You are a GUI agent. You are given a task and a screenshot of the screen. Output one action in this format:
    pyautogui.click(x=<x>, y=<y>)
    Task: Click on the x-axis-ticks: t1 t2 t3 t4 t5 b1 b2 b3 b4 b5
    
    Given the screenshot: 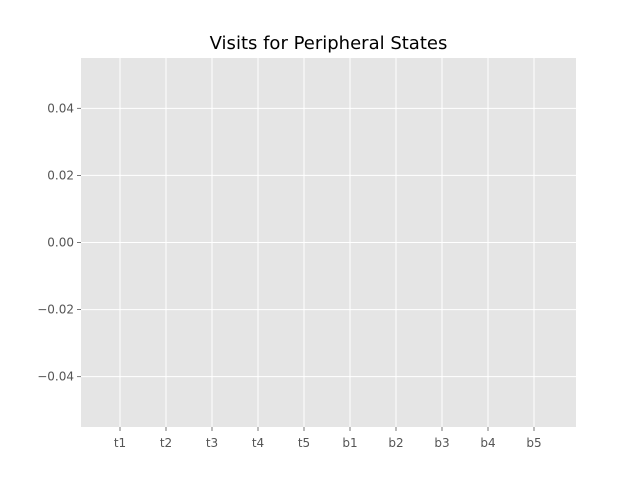 What is the action you would take?
    pyautogui.click(x=328, y=438)
    